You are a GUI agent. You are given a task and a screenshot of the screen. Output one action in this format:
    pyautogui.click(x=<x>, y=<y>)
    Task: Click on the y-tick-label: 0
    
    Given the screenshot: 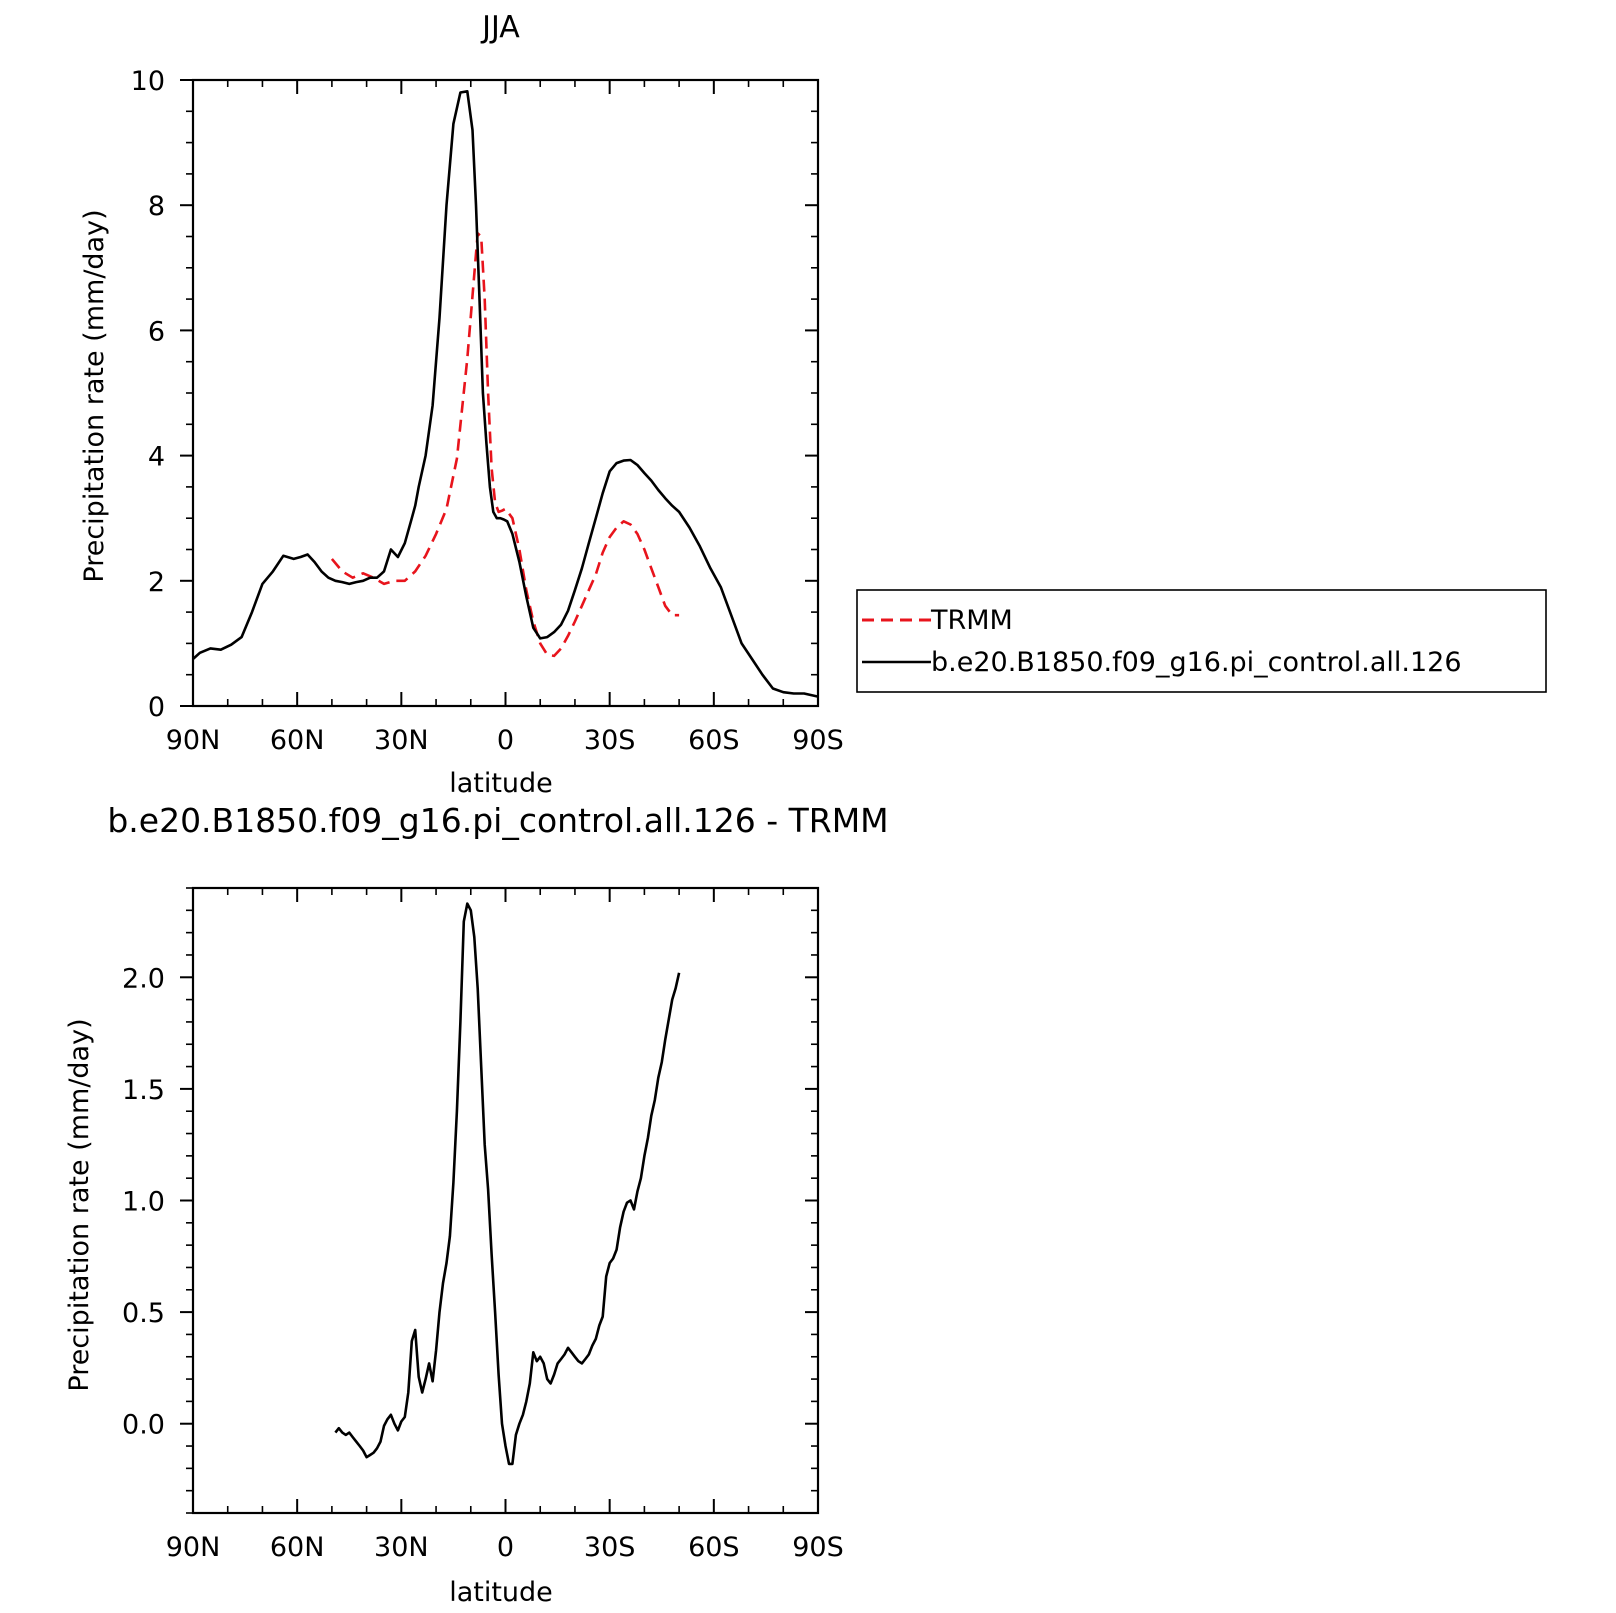 What is the action you would take?
    pyautogui.click(x=156, y=707)
    